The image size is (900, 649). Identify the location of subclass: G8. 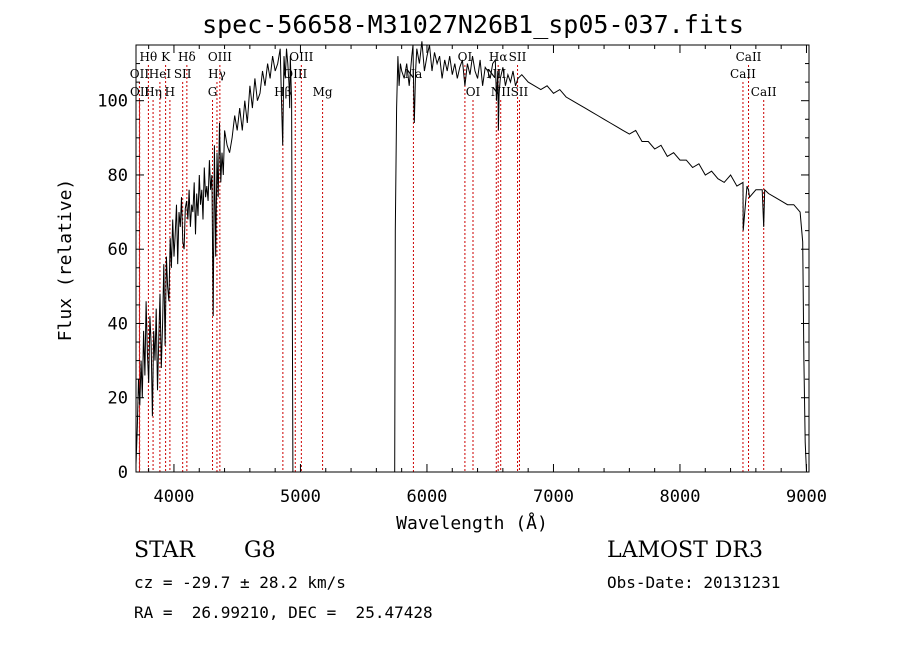
(260, 550).